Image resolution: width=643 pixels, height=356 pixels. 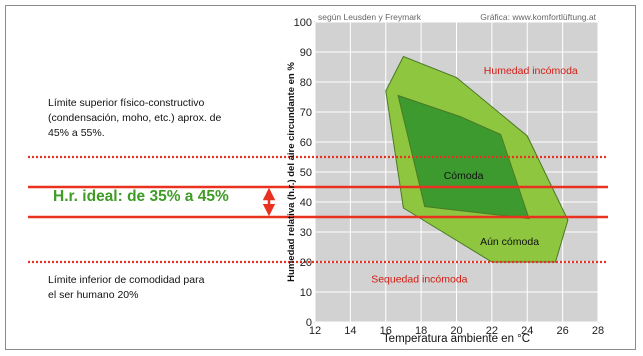 I want to click on y-tick-label: 40, so click(x=306, y=203).